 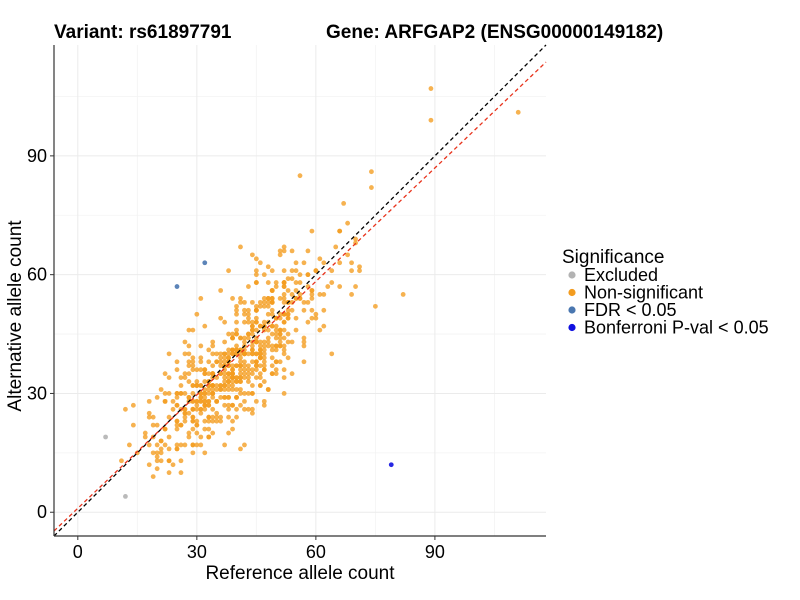 What do you see at coordinates (15, 316) in the screenshot?
I see `y-axis-label: Alternative allele count` at bounding box center [15, 316].